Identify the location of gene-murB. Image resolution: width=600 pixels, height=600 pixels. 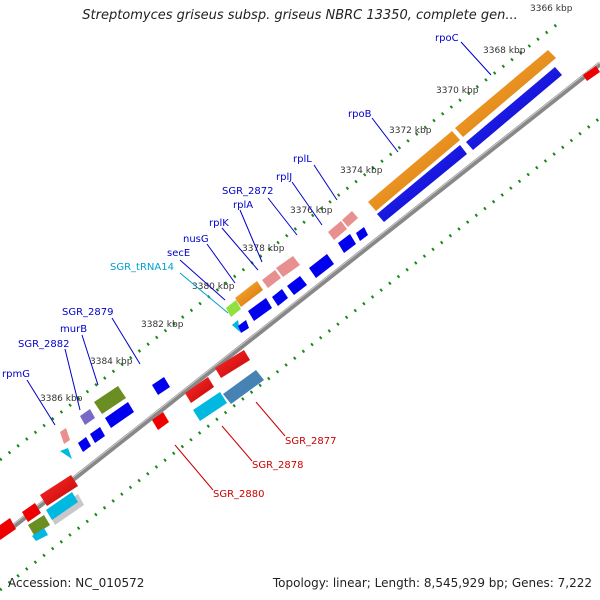
(110, 400).